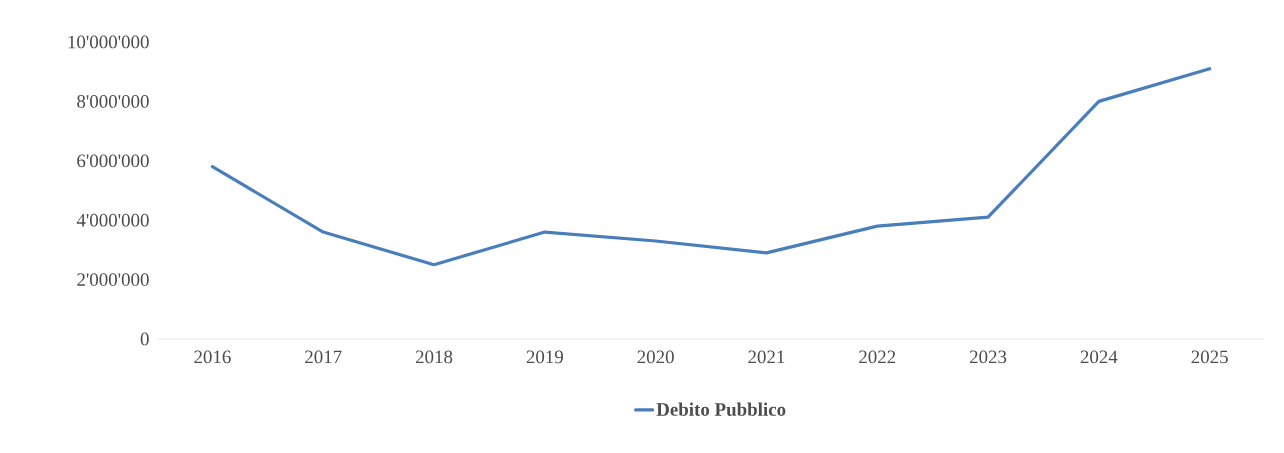  What do you see at coordinates (212, 357) in the screenshot?
I see `x-tick-label: 2016` at bounding box center [212, 357].